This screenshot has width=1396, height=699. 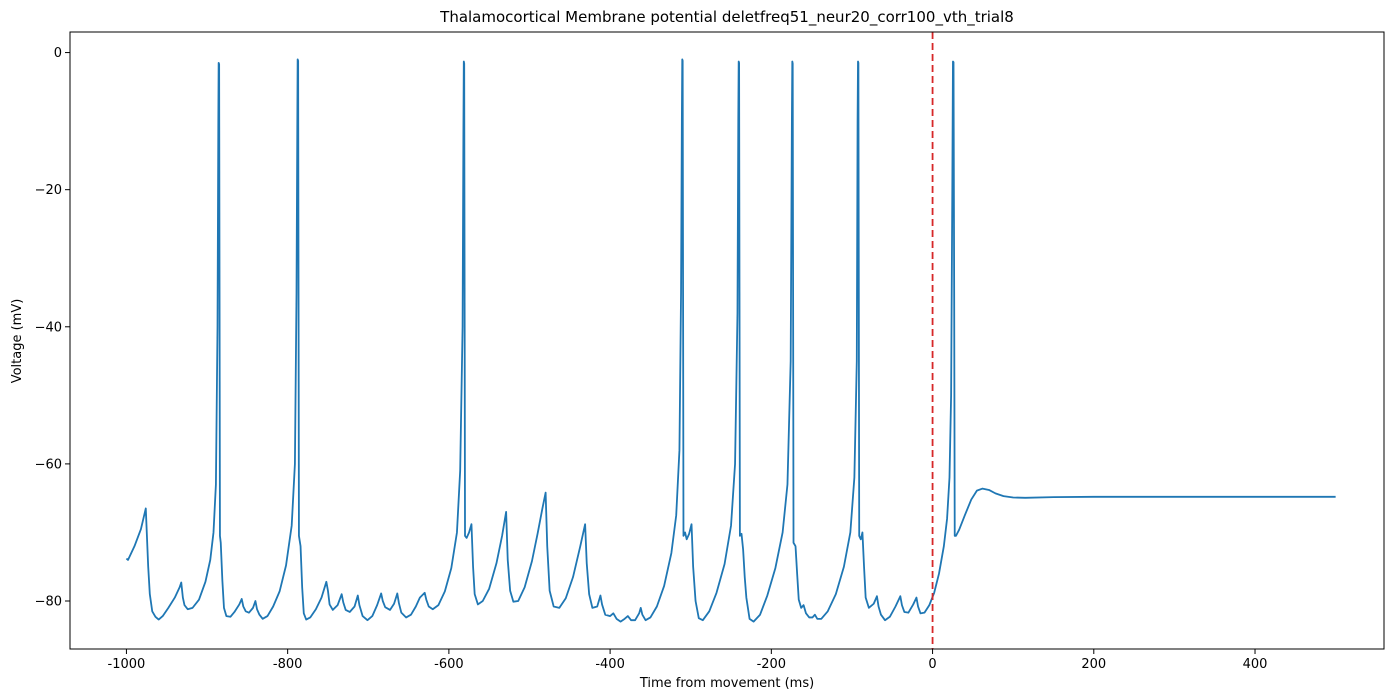 I want to click on x-tick-label: -200, so click(x=772, y=664).